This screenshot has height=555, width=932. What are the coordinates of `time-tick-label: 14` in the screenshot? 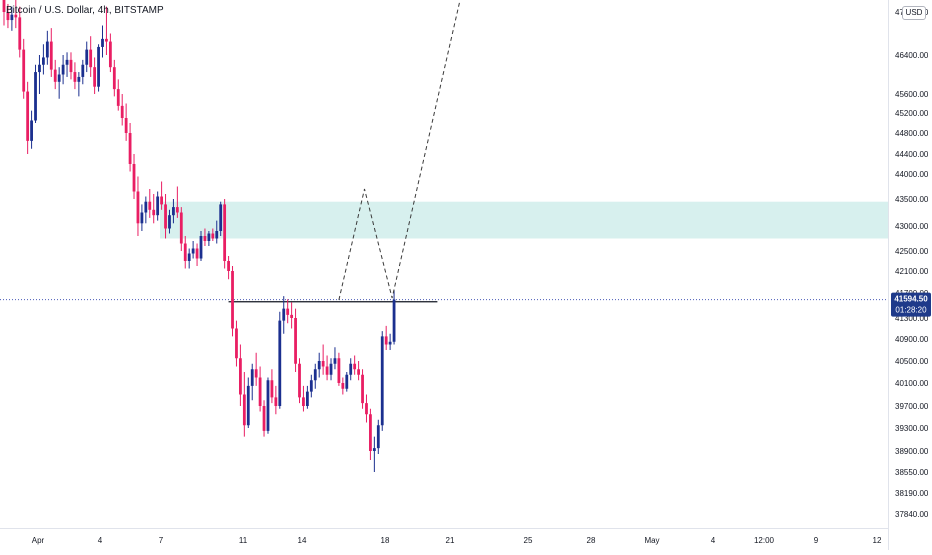 It's located at (302, 540).